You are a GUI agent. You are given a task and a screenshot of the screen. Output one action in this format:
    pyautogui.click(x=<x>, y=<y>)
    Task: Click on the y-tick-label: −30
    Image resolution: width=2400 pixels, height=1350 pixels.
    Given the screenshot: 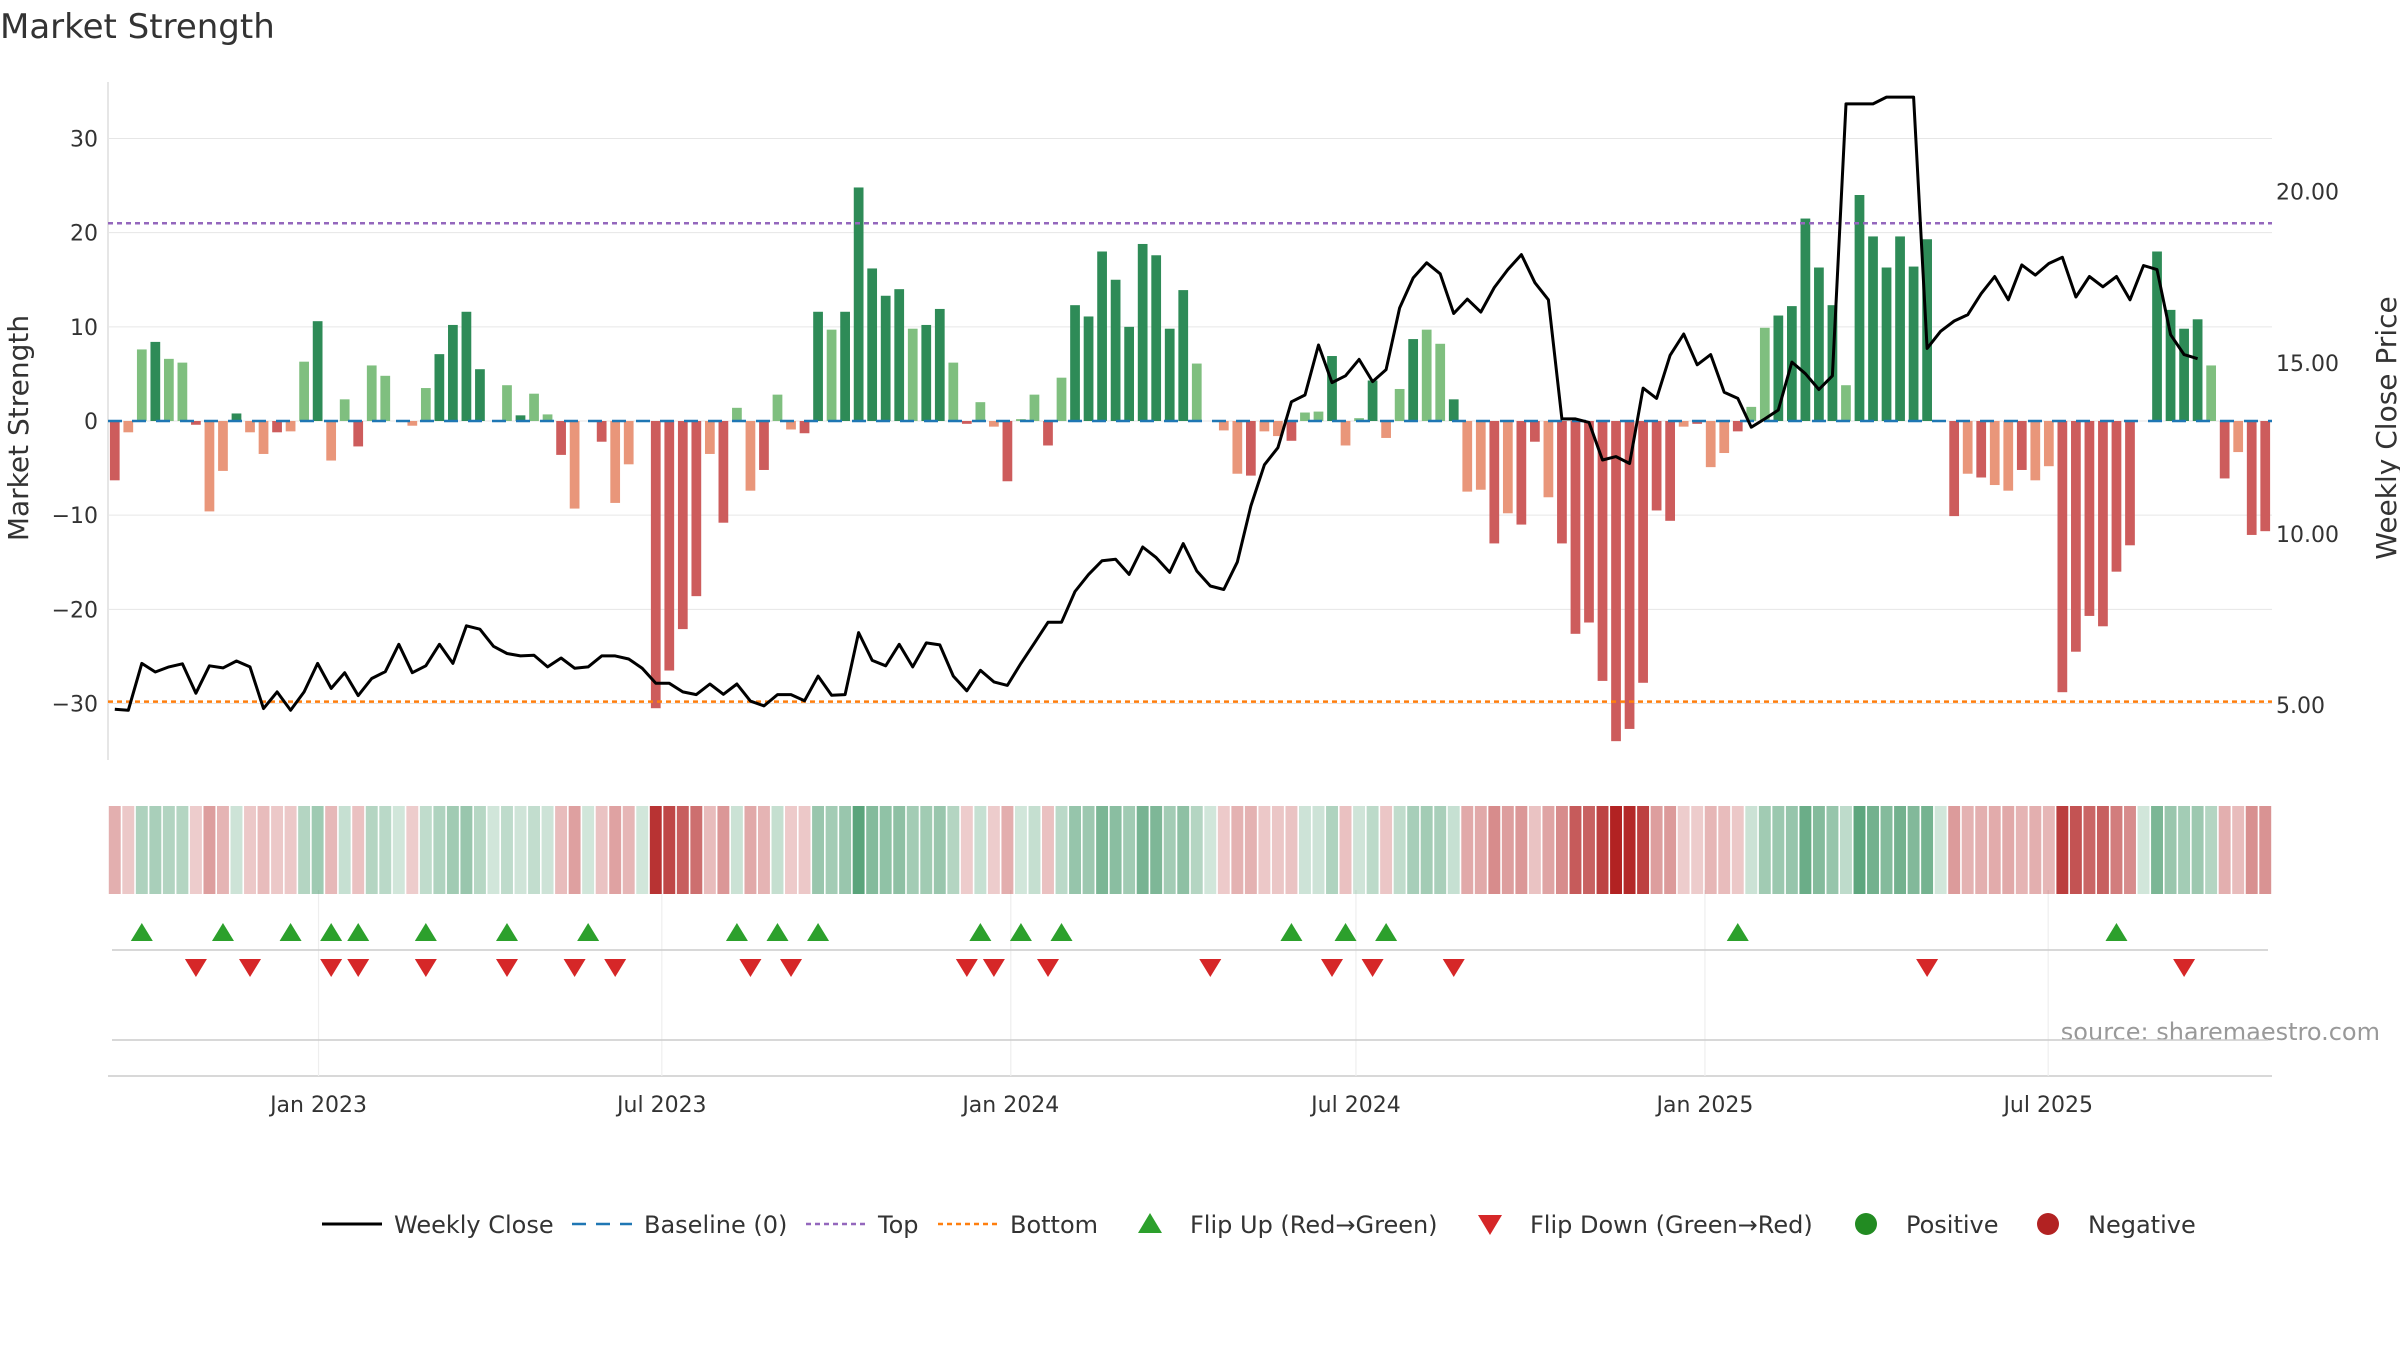 What is the action you would take?
    pyautogui.click(x=75, y=705)
    